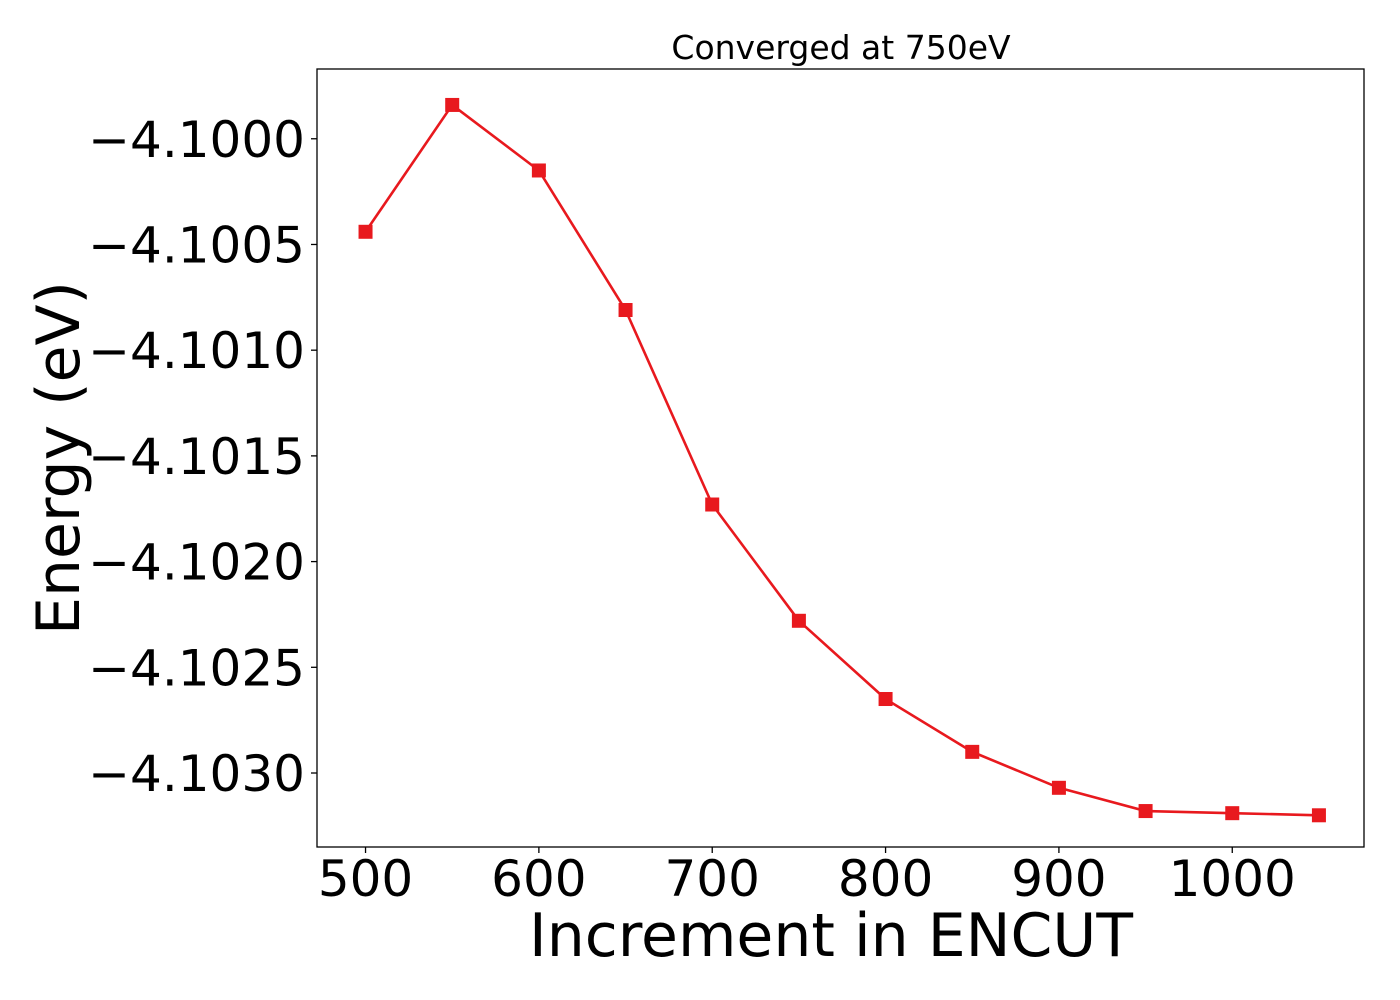  What do you see at coordinates (196, 245) in the screenshot?
I see `y-tick-label: −4.1005` at bounding box center [196, 245].